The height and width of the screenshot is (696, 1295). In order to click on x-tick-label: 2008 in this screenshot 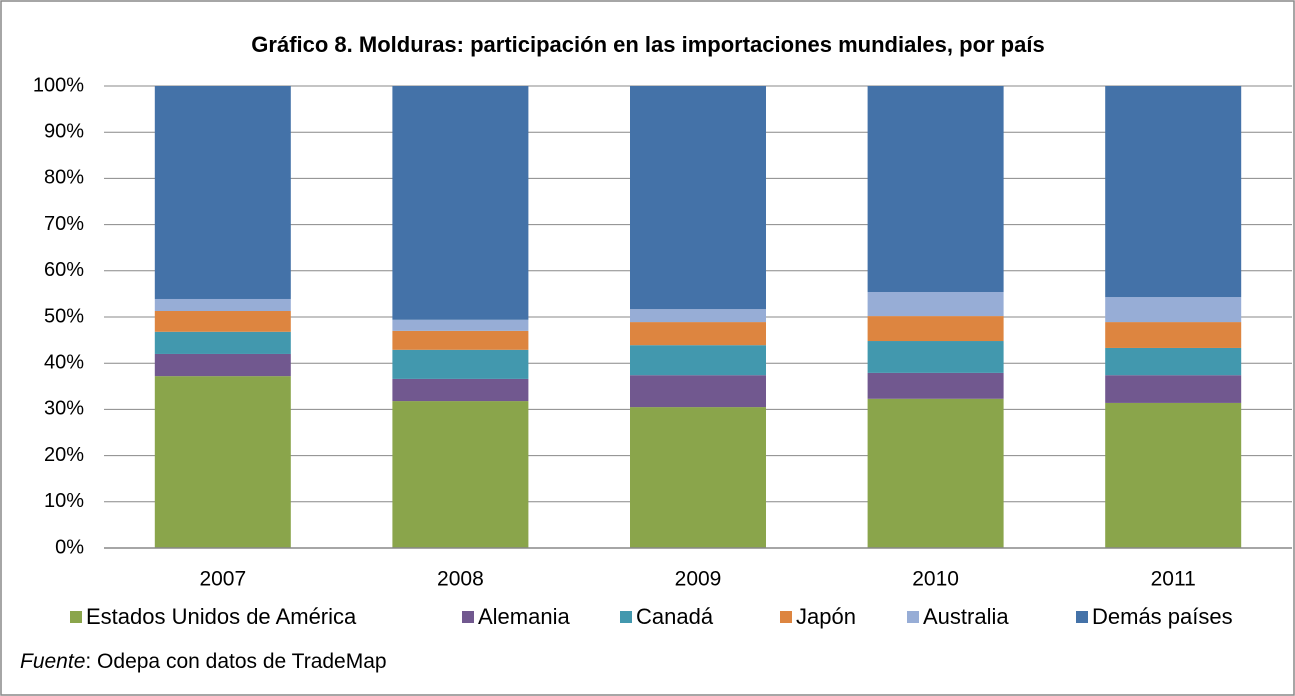, I will do `click(460, 579)`.